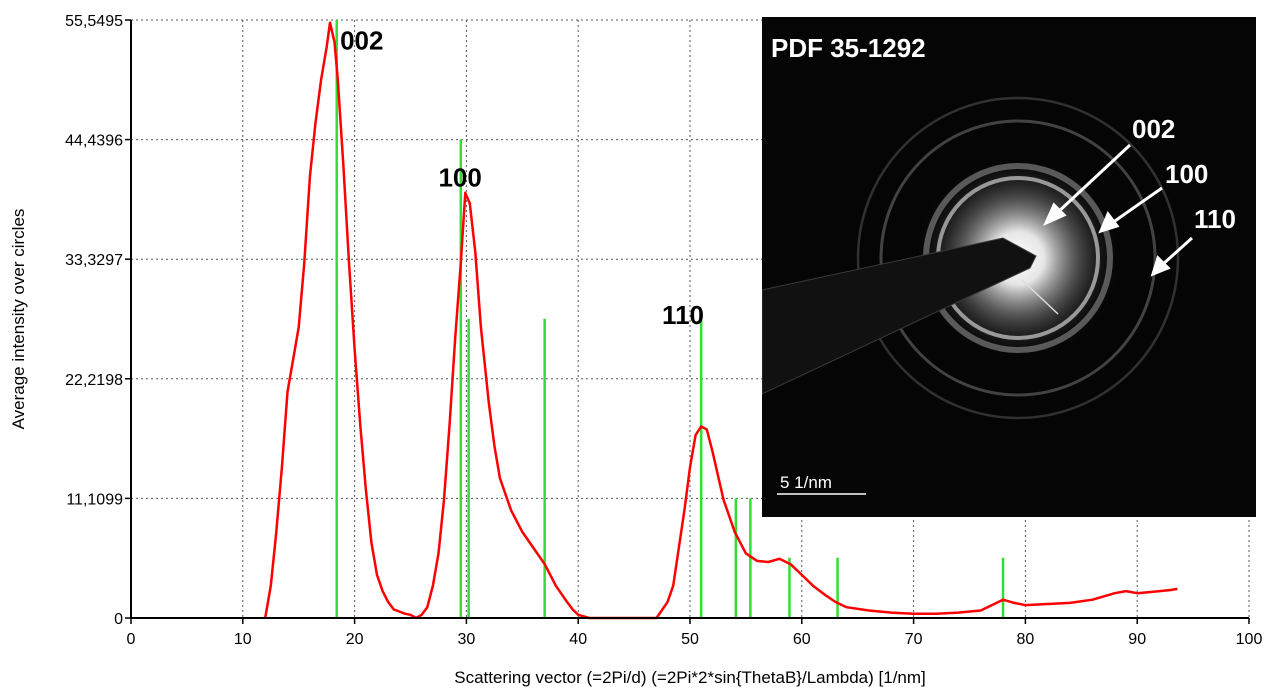 The height and width of the screenshot is (695, 1286). I want to click on scale-bar-label: 5 1/nm, so click(806, 482).